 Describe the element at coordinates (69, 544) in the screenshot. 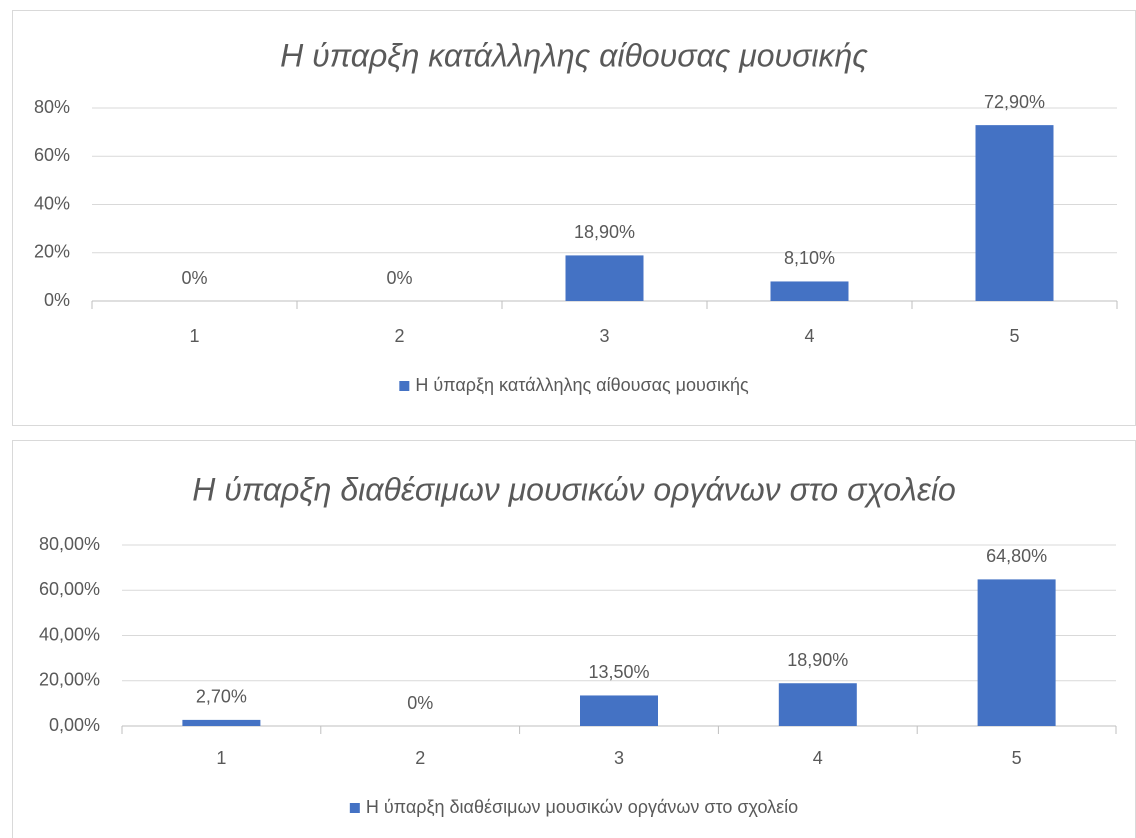

I see `y-tick-label: 80,00%` at that location.